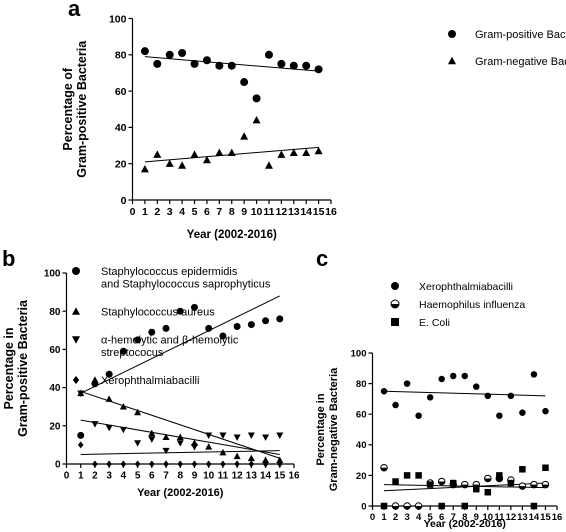 The height and width of the screenshot is (532, 566). What do you see at coordinates (266, 476) in the screenshot?
I see `x-tick-label: 14` at bounding box center [266, 476].